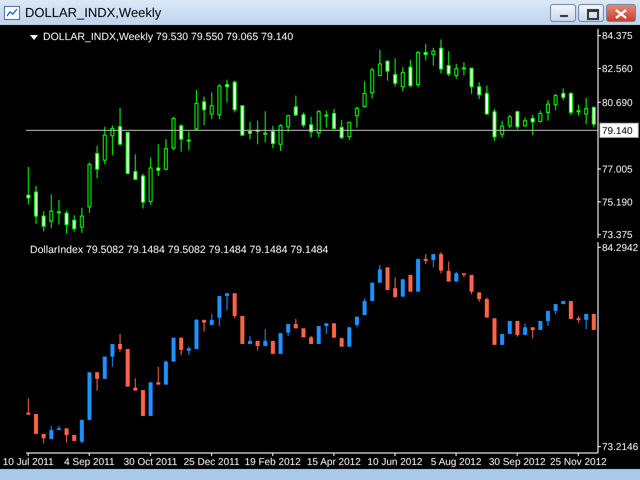 The image size is (640, 480). What do you see at coordinates (618, 170) in the screenshot?
I see `y-tick-label: 77.005` at bounding box center [618, 170].